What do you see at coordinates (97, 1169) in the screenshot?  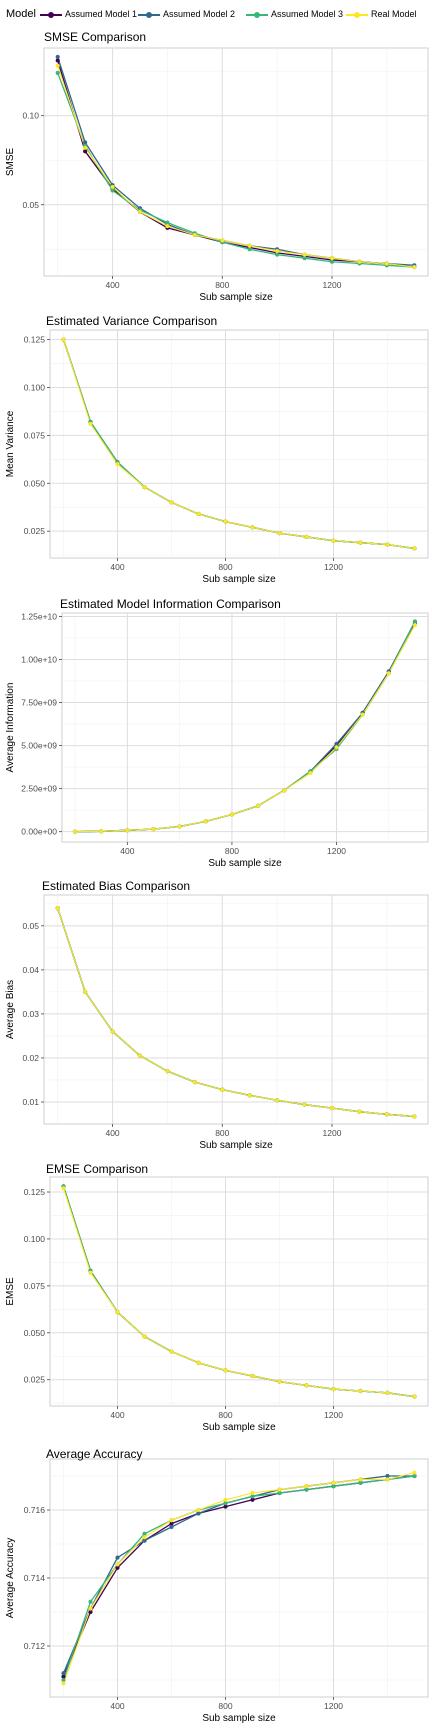 I see `chart-title: EMSE Comparison` at bounding box center [97, 1169].